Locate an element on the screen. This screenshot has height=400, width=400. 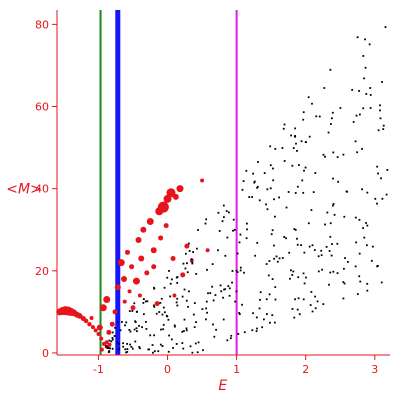
x-tick-label: -1 is located at coordinates (98, 369).